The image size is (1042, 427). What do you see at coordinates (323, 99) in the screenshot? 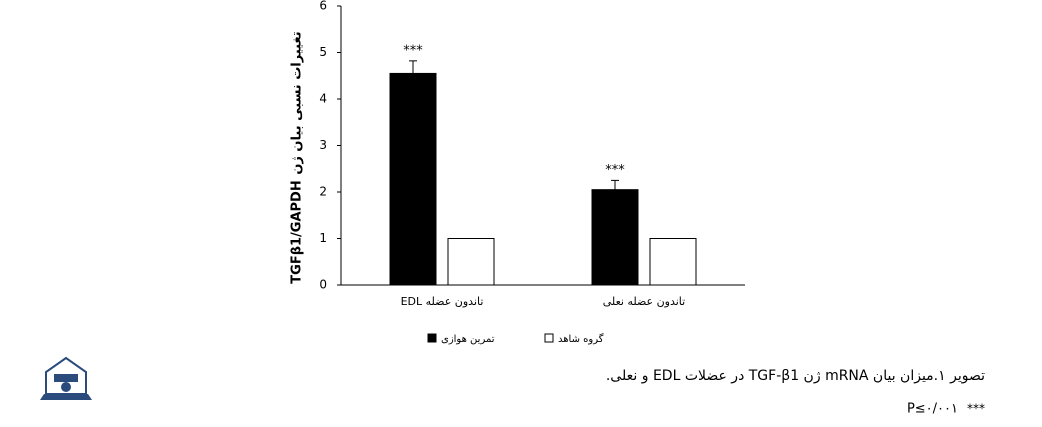
I see `y-tick-label: 4` at bounding box center [323, 99].